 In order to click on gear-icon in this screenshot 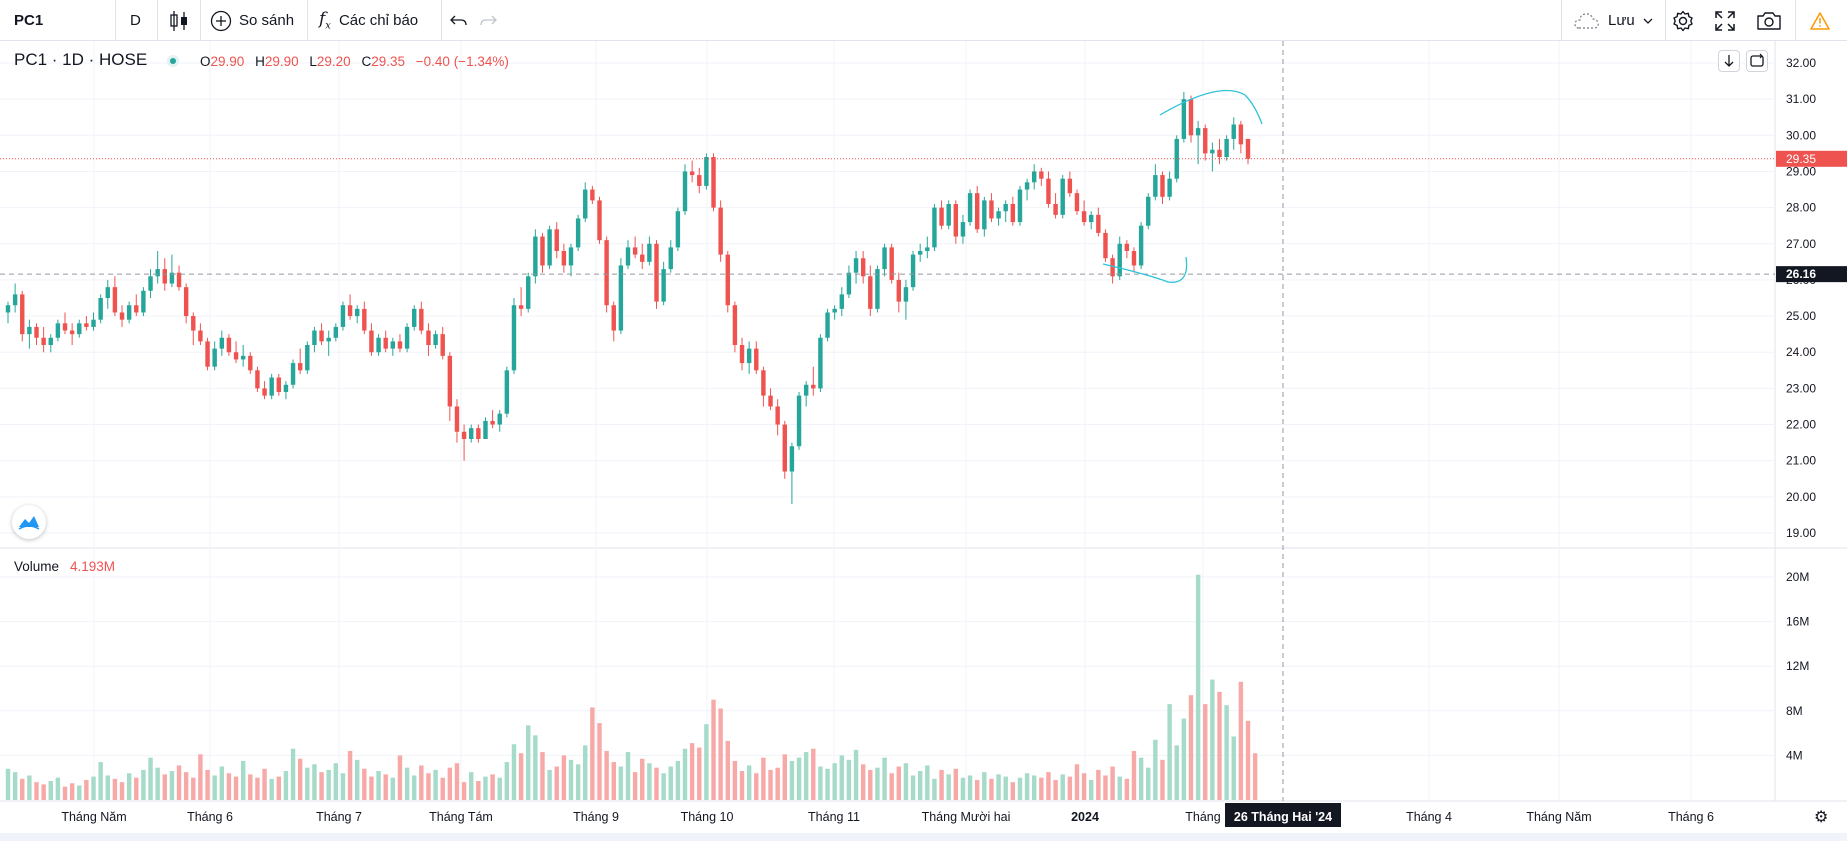, I will do `click(1683, 20)`.